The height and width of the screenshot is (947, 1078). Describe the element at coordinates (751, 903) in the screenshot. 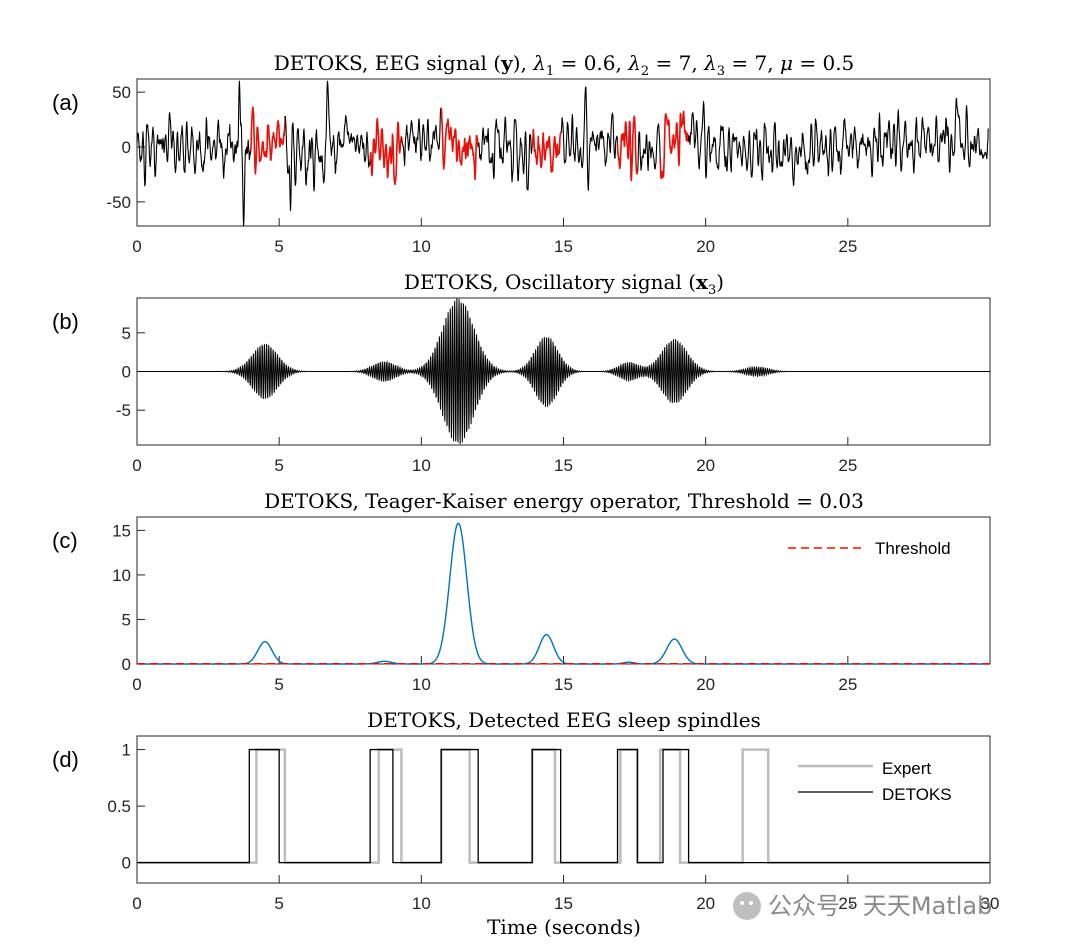

I see `wechat-icon-eye-right` at that location.